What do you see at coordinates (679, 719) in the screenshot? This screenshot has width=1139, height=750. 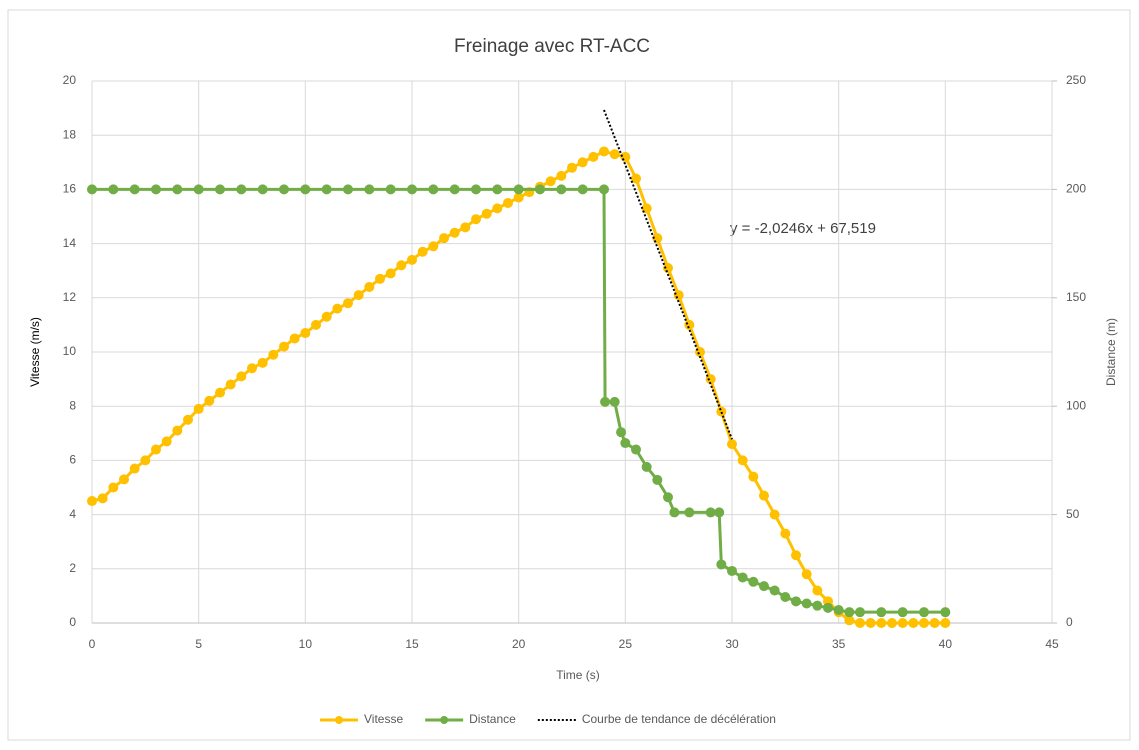 I see `legend-label: Courbe de tendance de décélération` at bounding box center [679, 719].